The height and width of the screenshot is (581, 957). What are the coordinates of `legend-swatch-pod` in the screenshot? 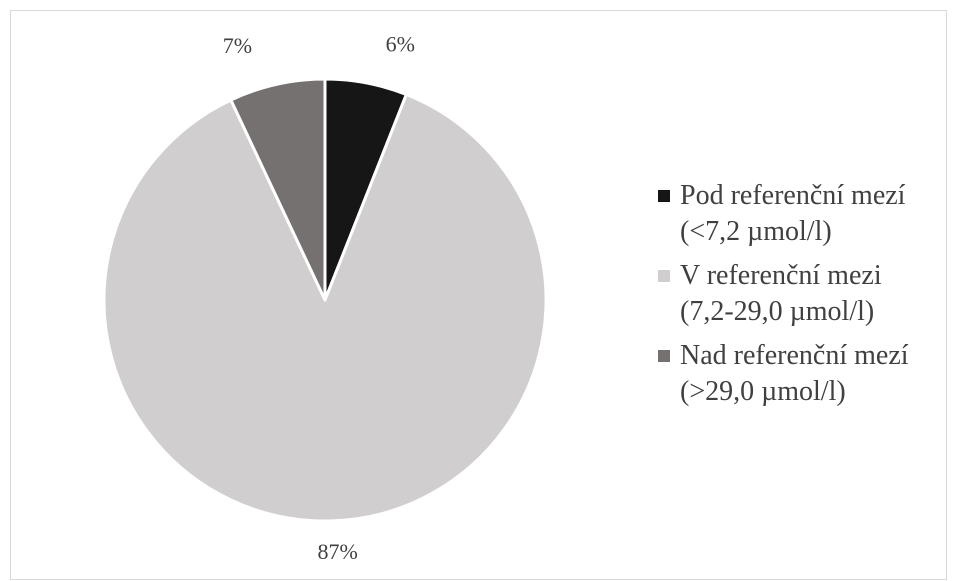 It's located at (664, 196).